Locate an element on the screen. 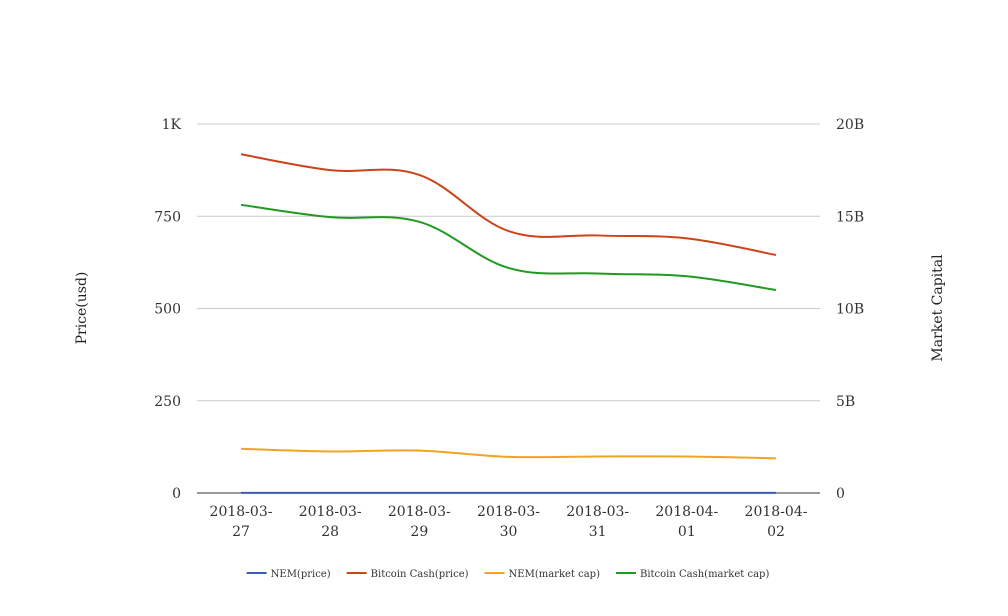  left-tick-label: 250 is located at coordinates (167, 402).